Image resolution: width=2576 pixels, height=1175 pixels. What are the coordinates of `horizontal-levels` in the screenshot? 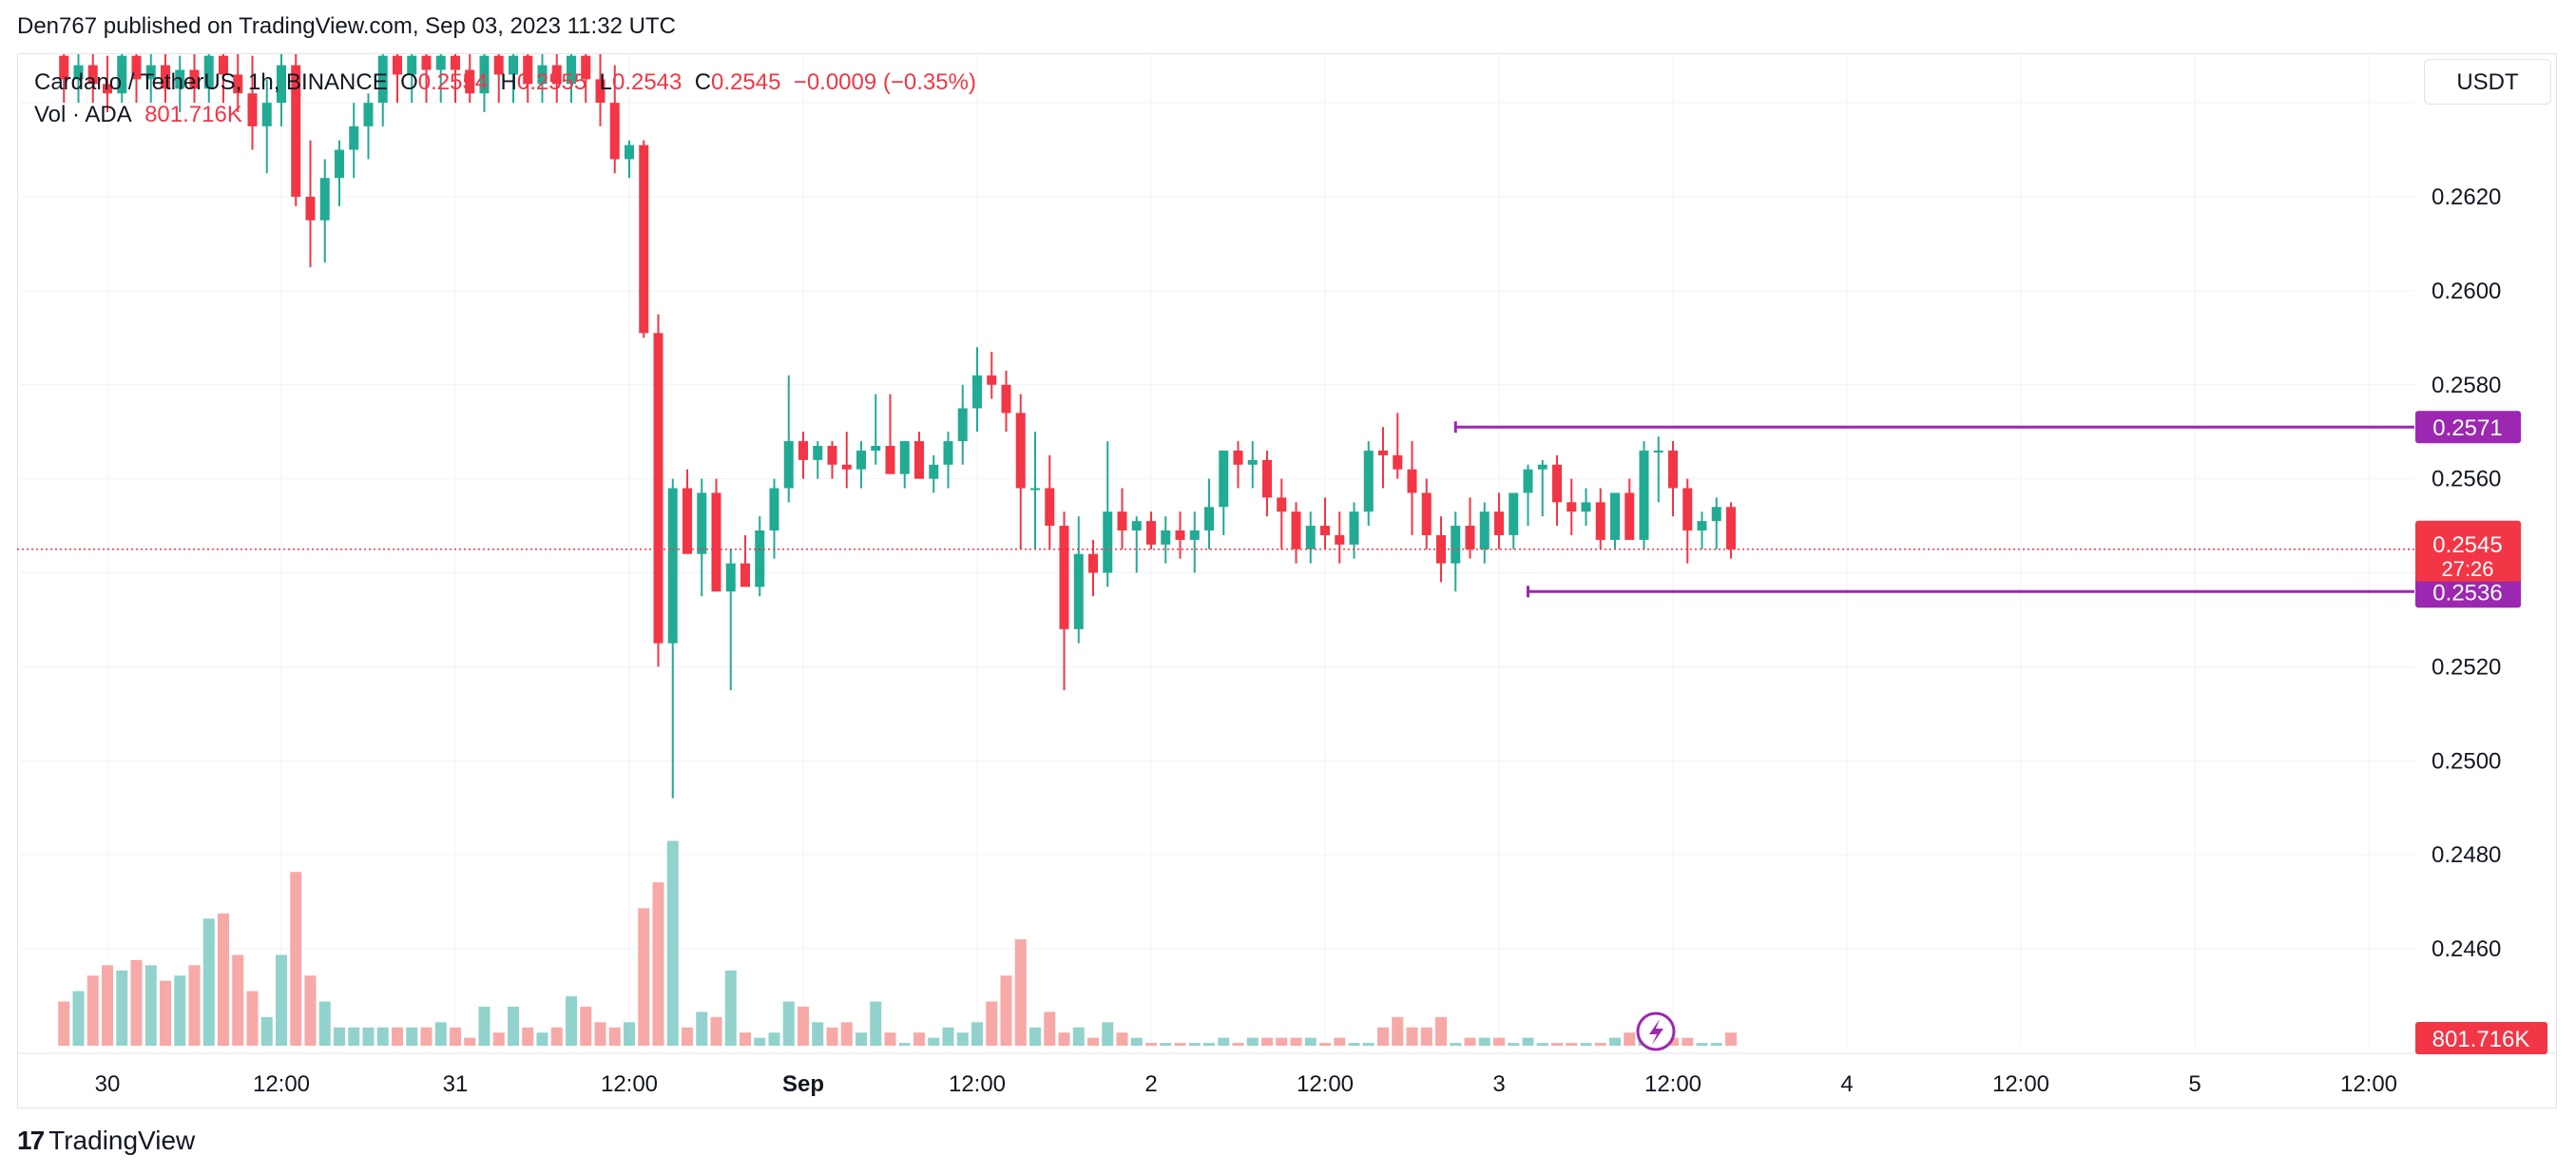 It's located at (1215, 509).